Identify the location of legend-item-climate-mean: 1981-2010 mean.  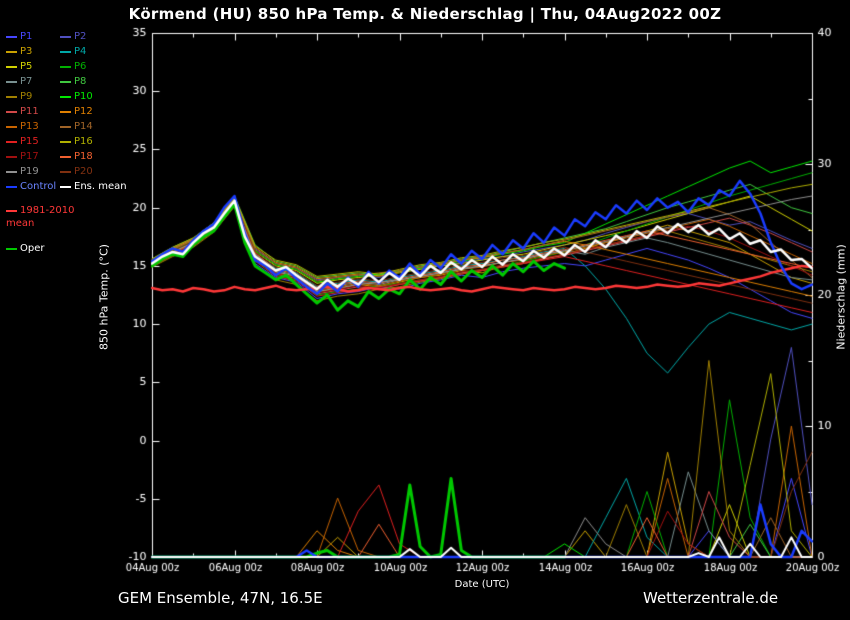
(48, 218).